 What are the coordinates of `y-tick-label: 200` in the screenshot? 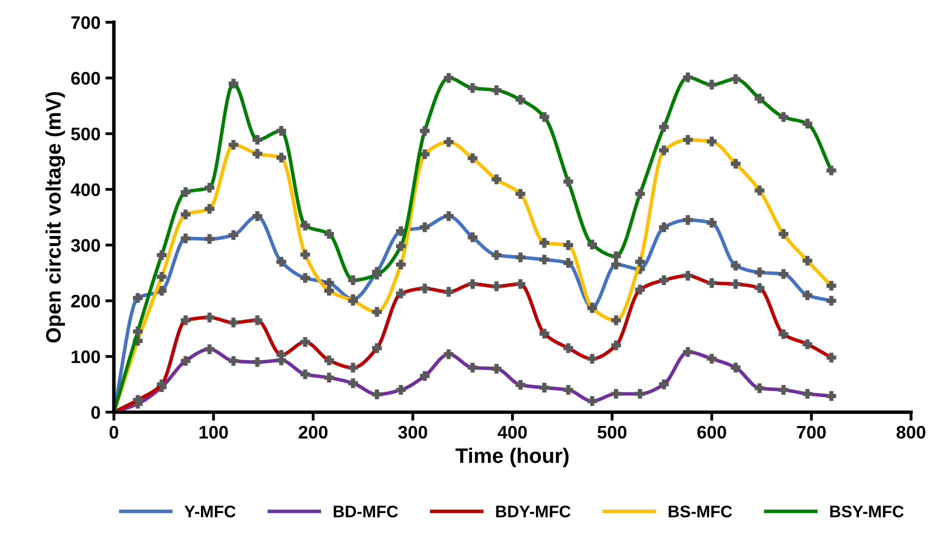 It's located at (85, 301).